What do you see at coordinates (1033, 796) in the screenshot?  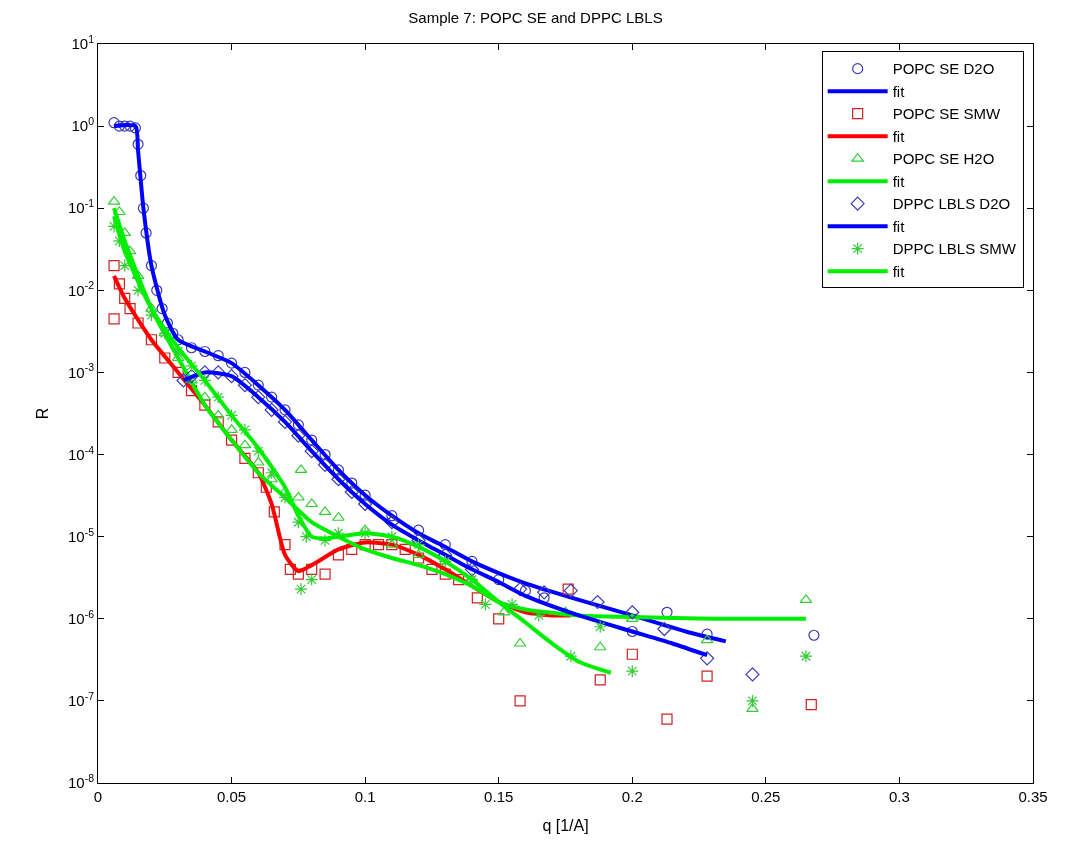 I see `x-tick-label: 0.35` at bounding box center [1033, 796].